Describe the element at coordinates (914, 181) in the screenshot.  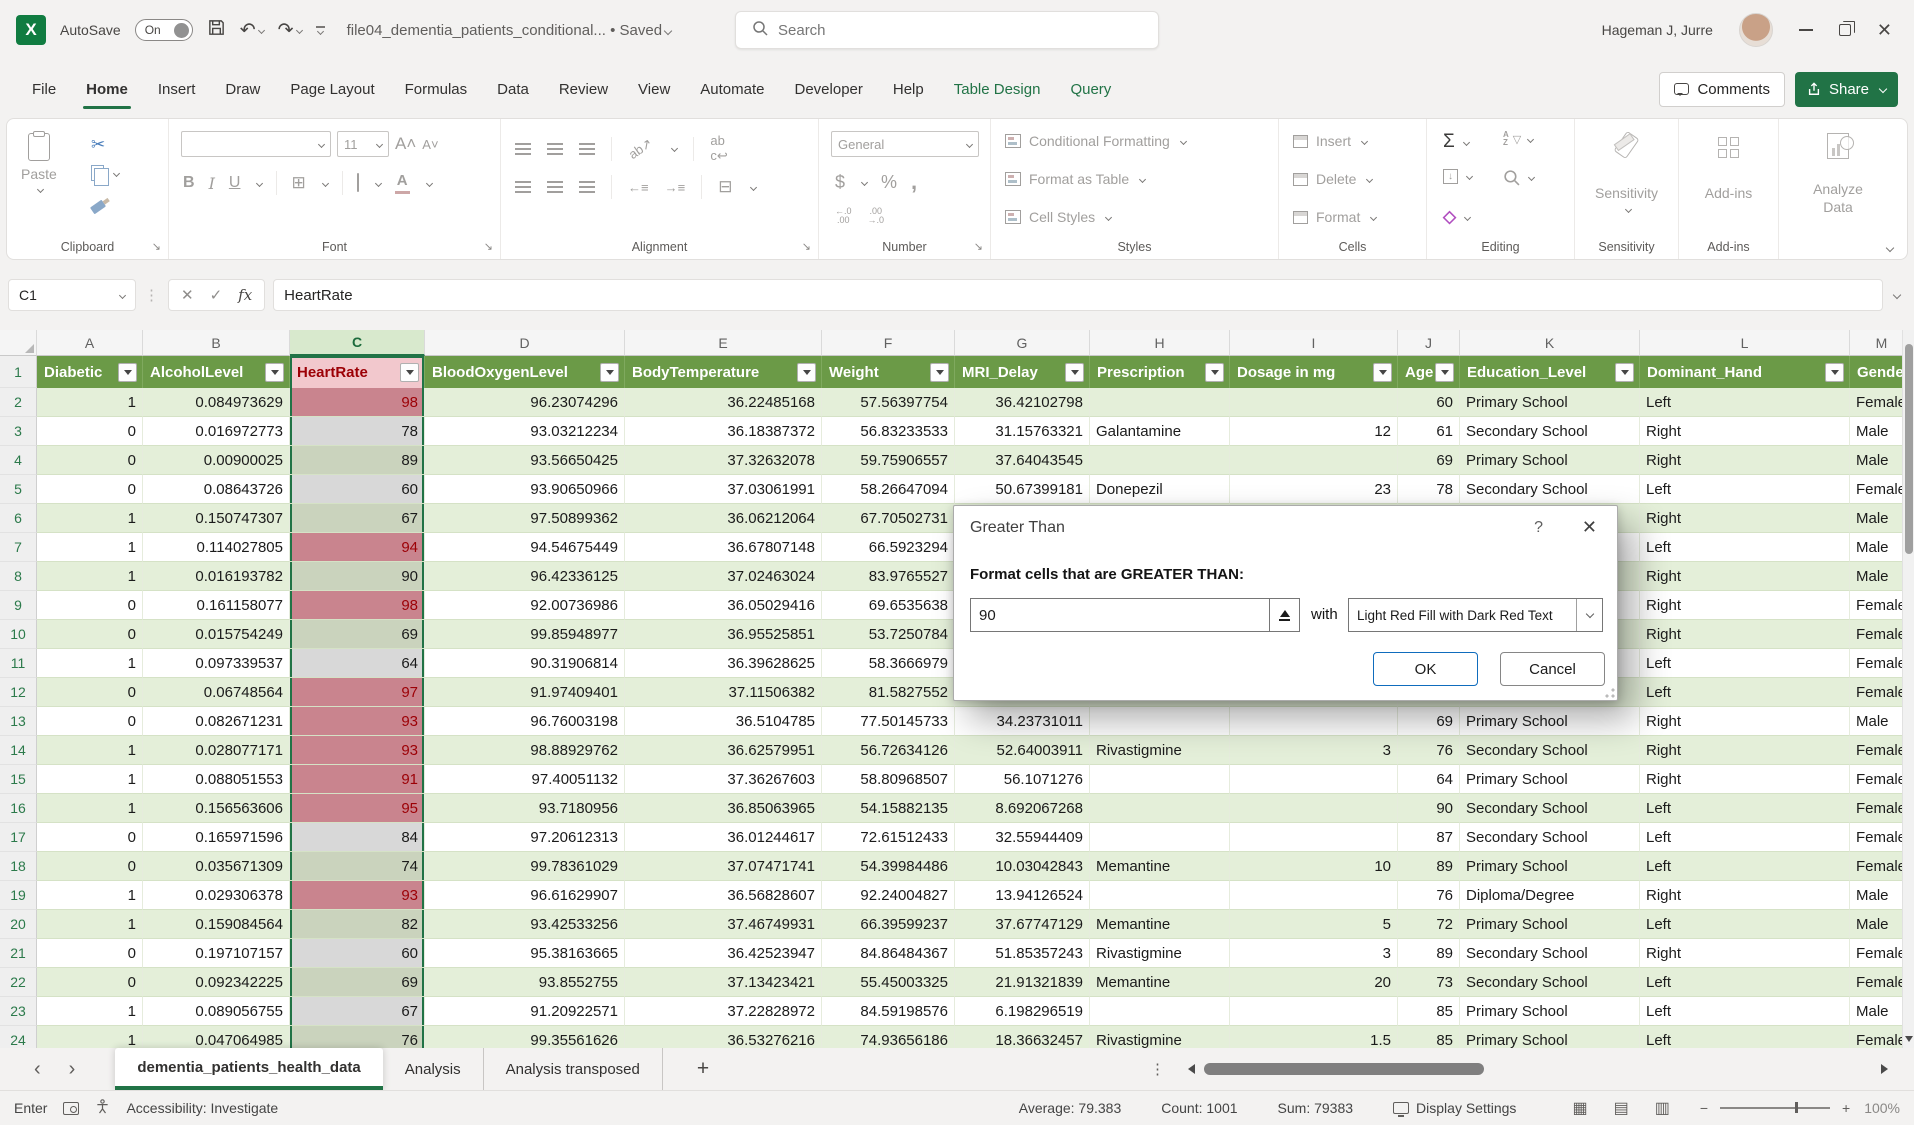
I see `comma-style-icon: ,` at that location.